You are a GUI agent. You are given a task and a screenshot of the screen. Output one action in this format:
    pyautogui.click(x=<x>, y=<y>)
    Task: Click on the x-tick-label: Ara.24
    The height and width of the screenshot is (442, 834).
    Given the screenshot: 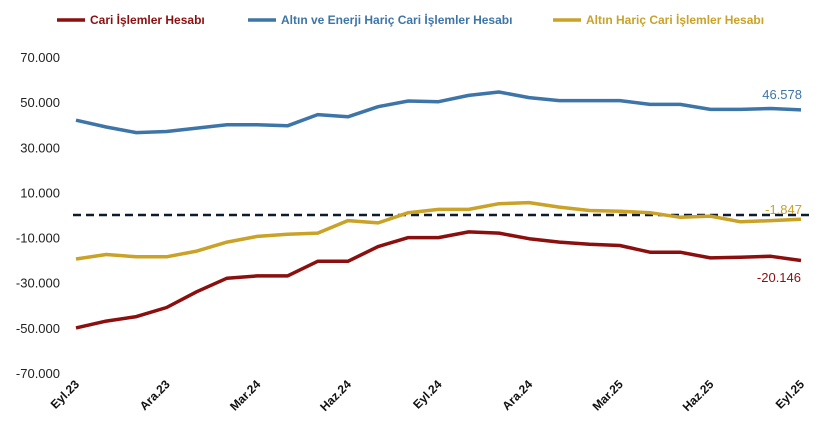 What is the action you would take?
    pyautogui.click(x=517, y=395)
    